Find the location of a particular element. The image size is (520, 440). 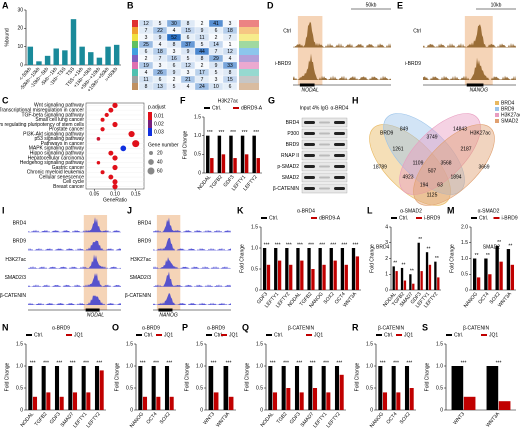

term-label: Gastric cancer is located at coordinates (68, 168).